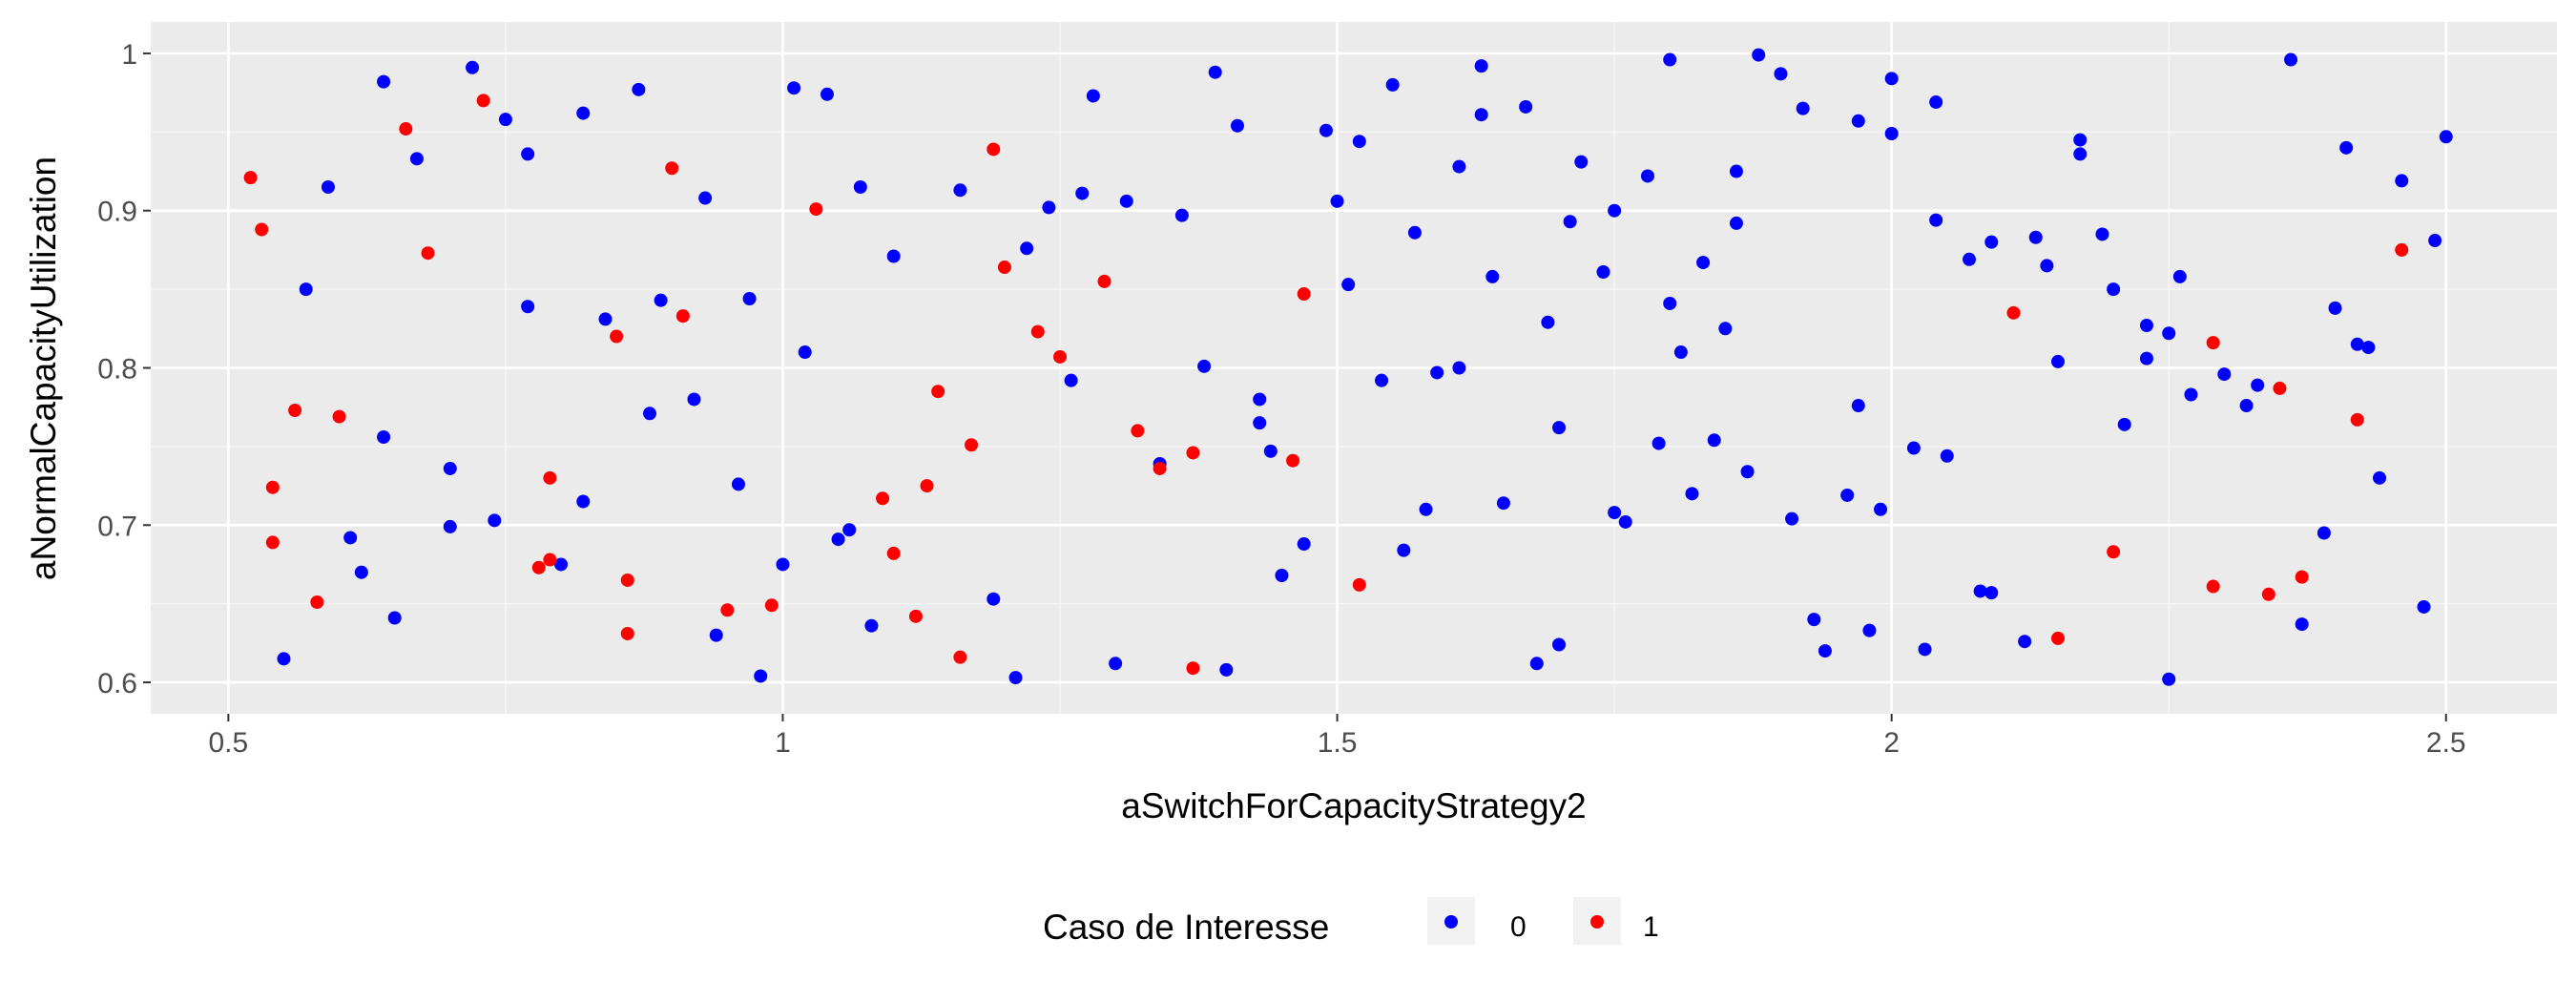 This screenshot has height=1002, width=2576. I want to click on x-tick-label: 0.5, so click(228, 743).